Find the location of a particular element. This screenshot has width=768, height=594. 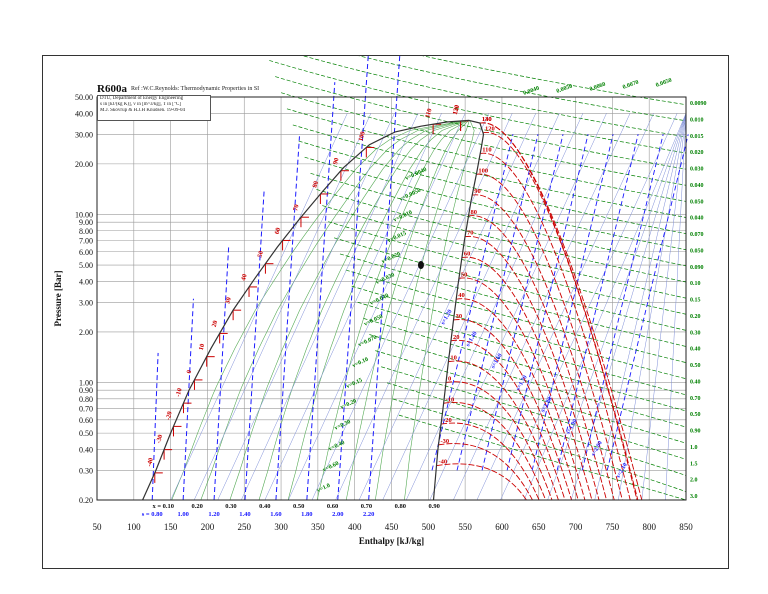

y-tick-label: 7.00 is located at coordinates (86, 241).